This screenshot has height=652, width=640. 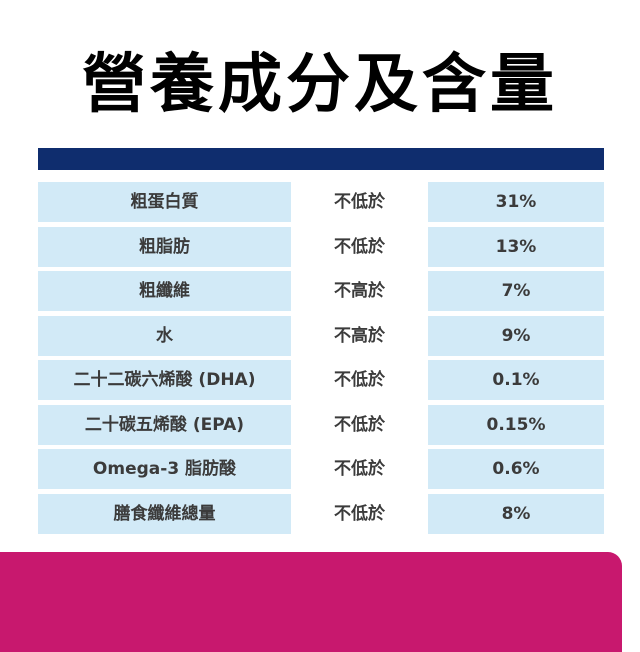 What do you see at coordinates (320, 85) in the screenshot?
I see `page-title: 營養成分及含量` at bounding box center [320, 85].